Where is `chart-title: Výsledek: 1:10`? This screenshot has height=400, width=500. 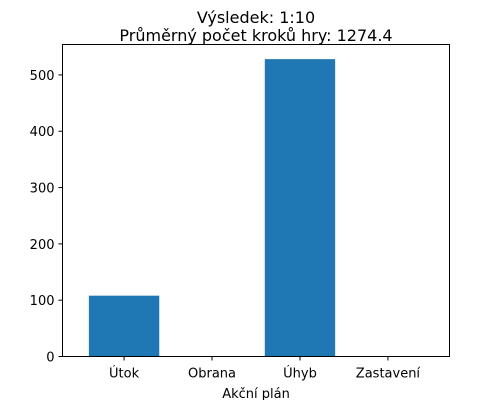 chart-title: Výsledek: 1:10 is located at coordinates (256, 17).